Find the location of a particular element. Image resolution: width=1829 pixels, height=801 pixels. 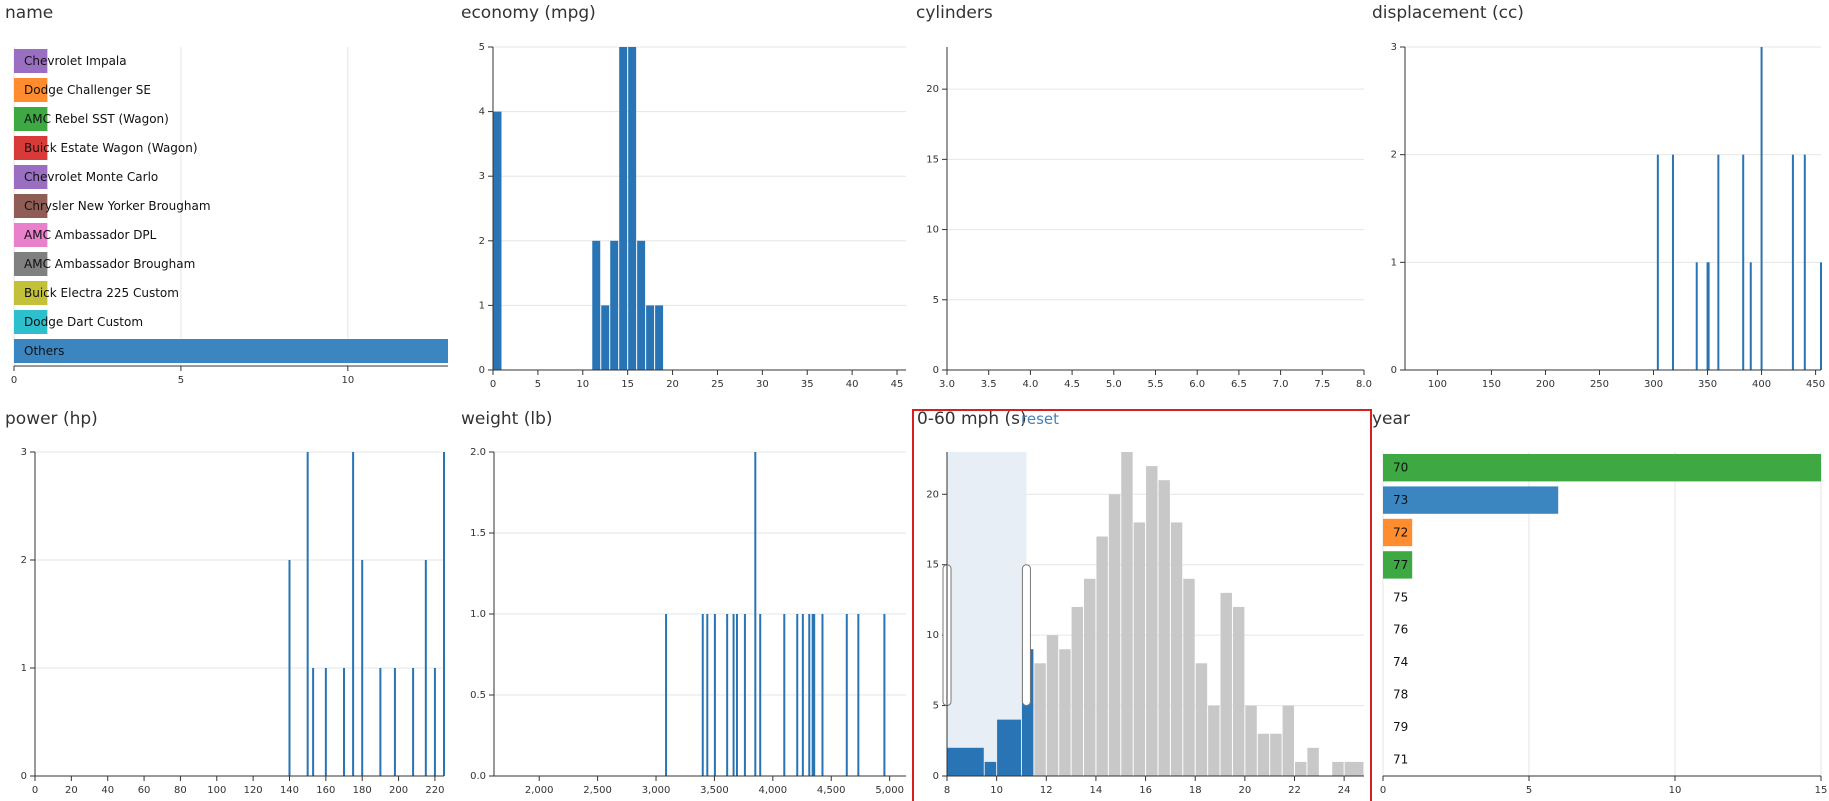

row-label-year: 76 is located at coordinates (1400, 630).